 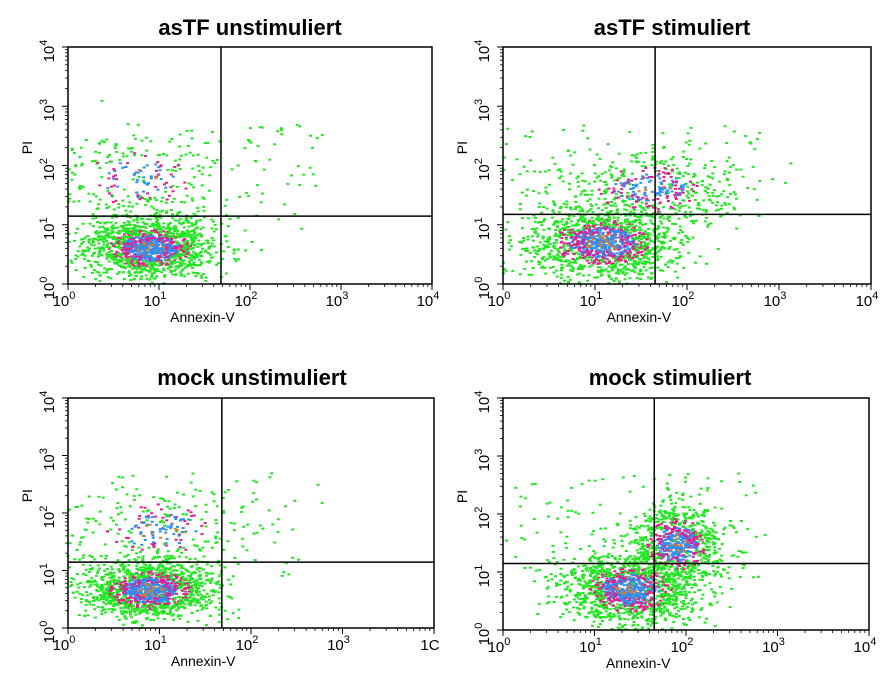 What do you see at coordinates (639, 317) in the screenshot?
I see `x-axis-label: Annexin-V` at bounding box center [639, 317].